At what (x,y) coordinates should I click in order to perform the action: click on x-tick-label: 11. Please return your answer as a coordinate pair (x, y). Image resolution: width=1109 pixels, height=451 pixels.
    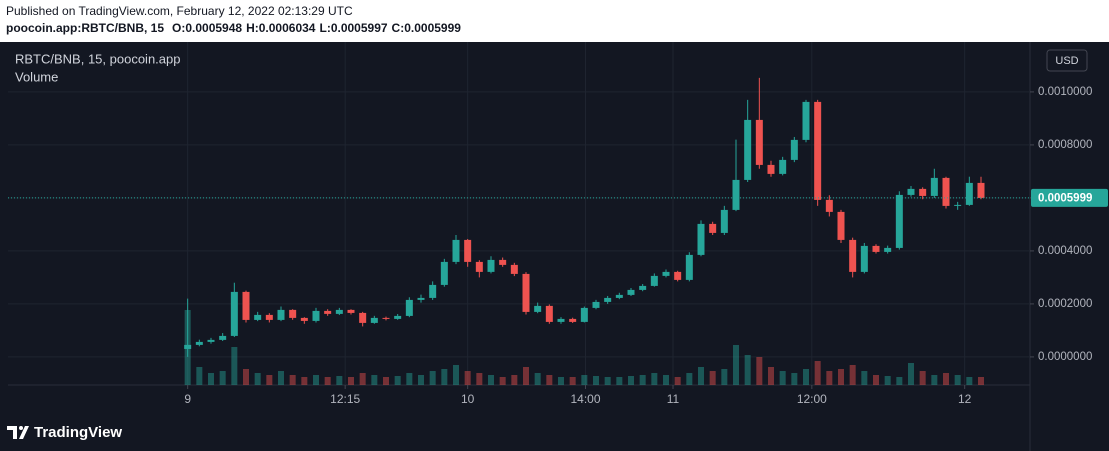
    Looking at the image, I should click on (673, 399).